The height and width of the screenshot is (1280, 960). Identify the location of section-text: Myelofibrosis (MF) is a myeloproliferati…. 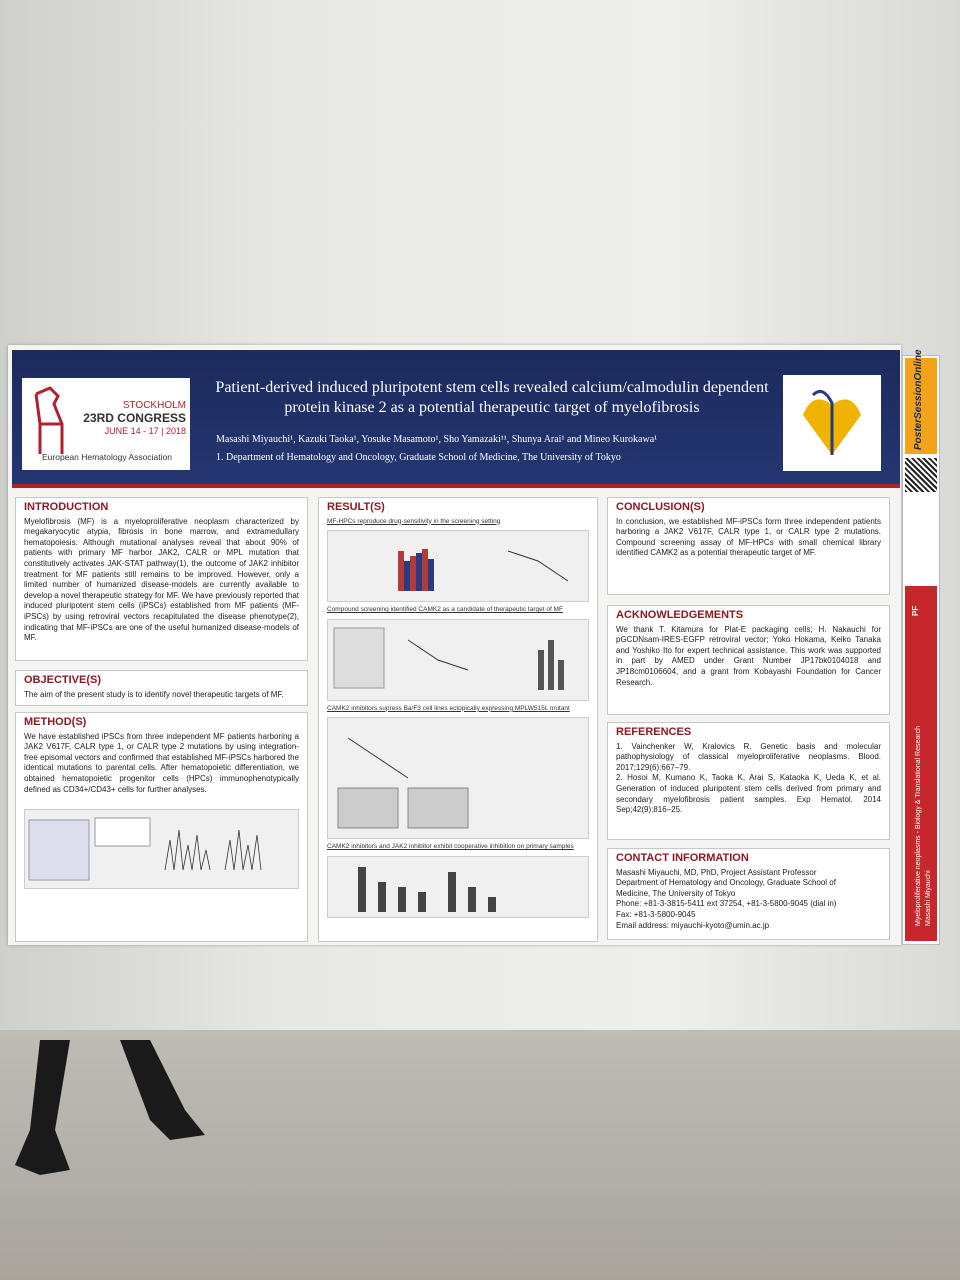
(161, 579).